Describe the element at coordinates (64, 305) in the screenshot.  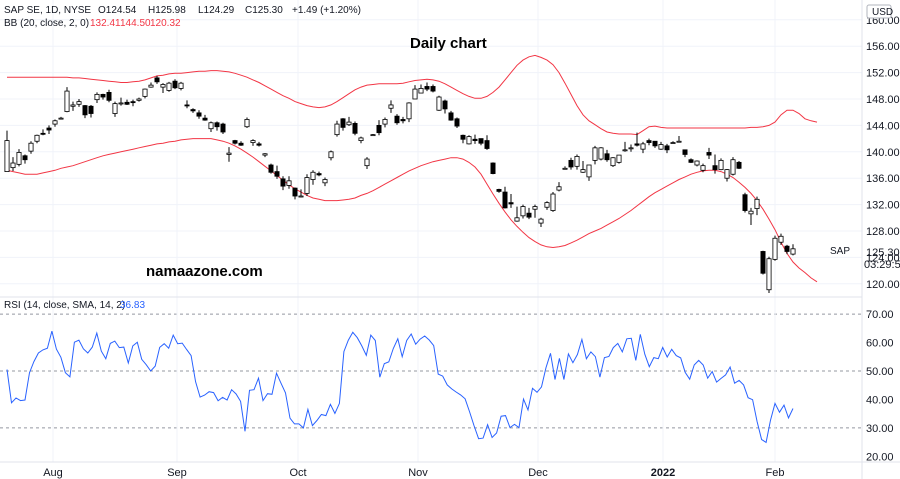
I see `rsi-legend-label: RSI (14, close, SMA, 14, 2)` at that location.